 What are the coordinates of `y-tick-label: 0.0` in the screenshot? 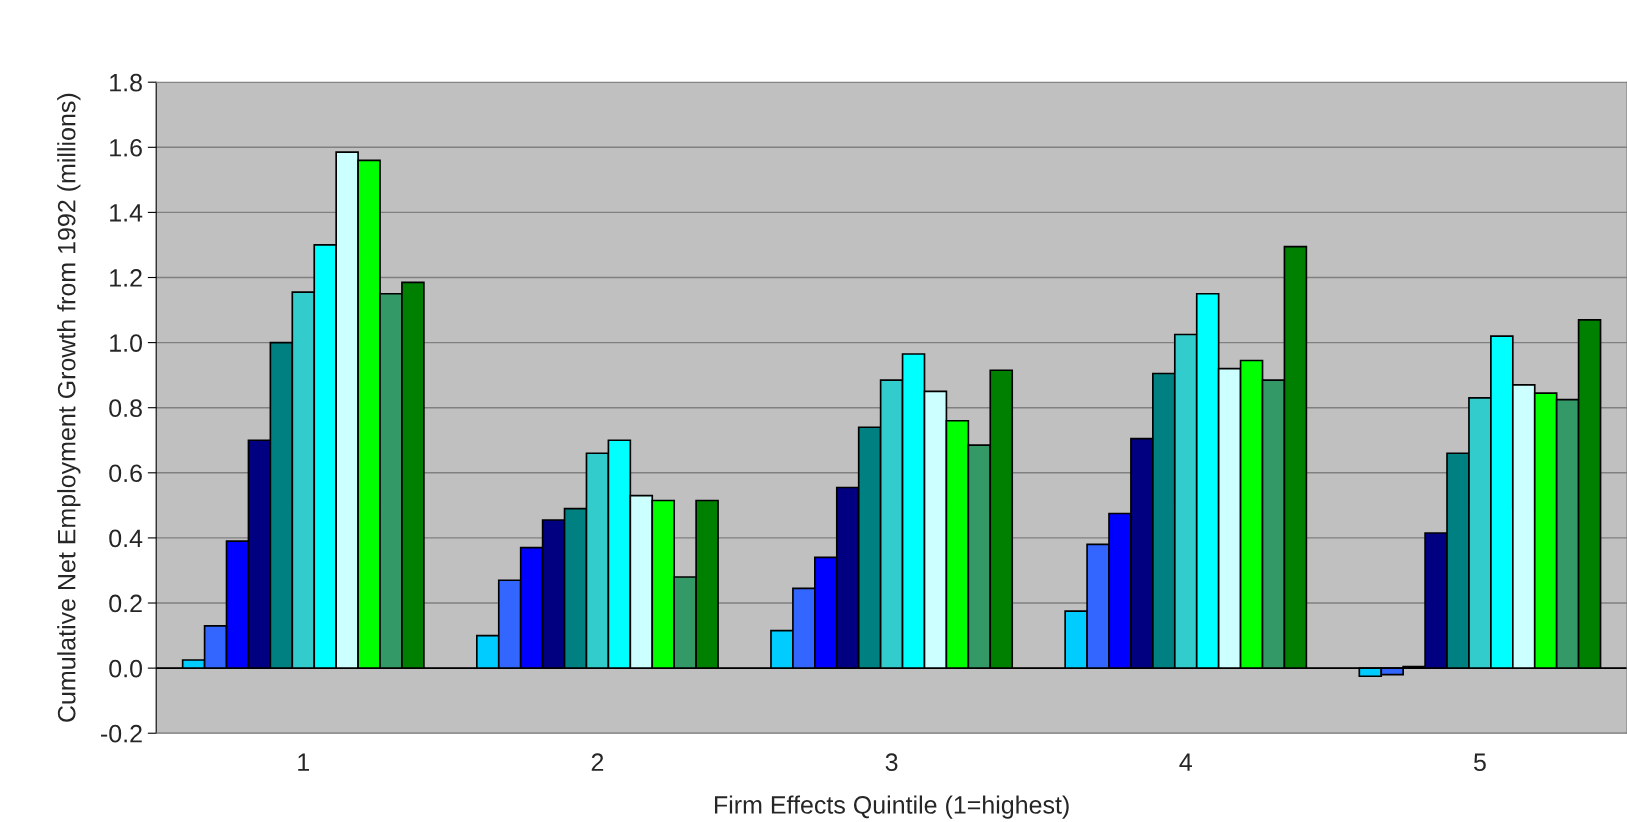 It's located at (126, 668).